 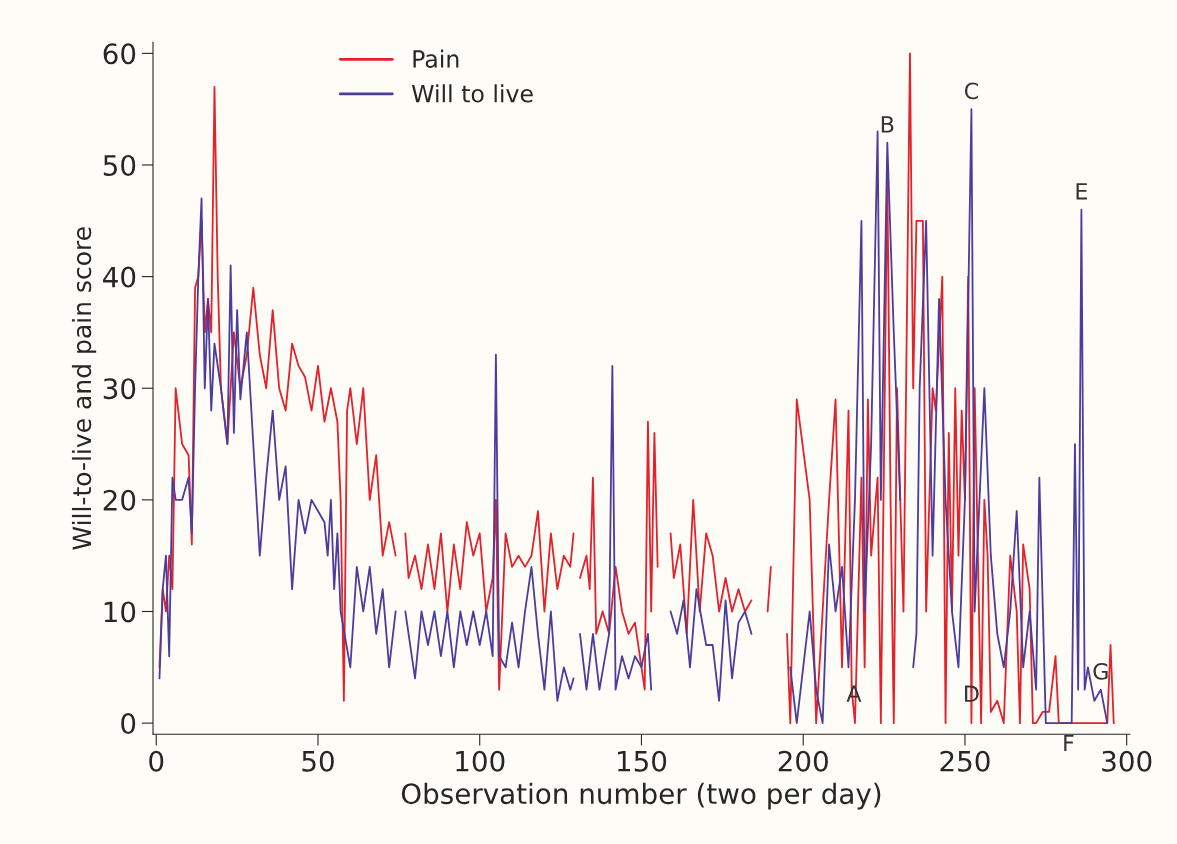 What do you see at coordinates (119, 54) in the screenshot?
I see `y-tick-label: 60` at bounding box center [119, 54].